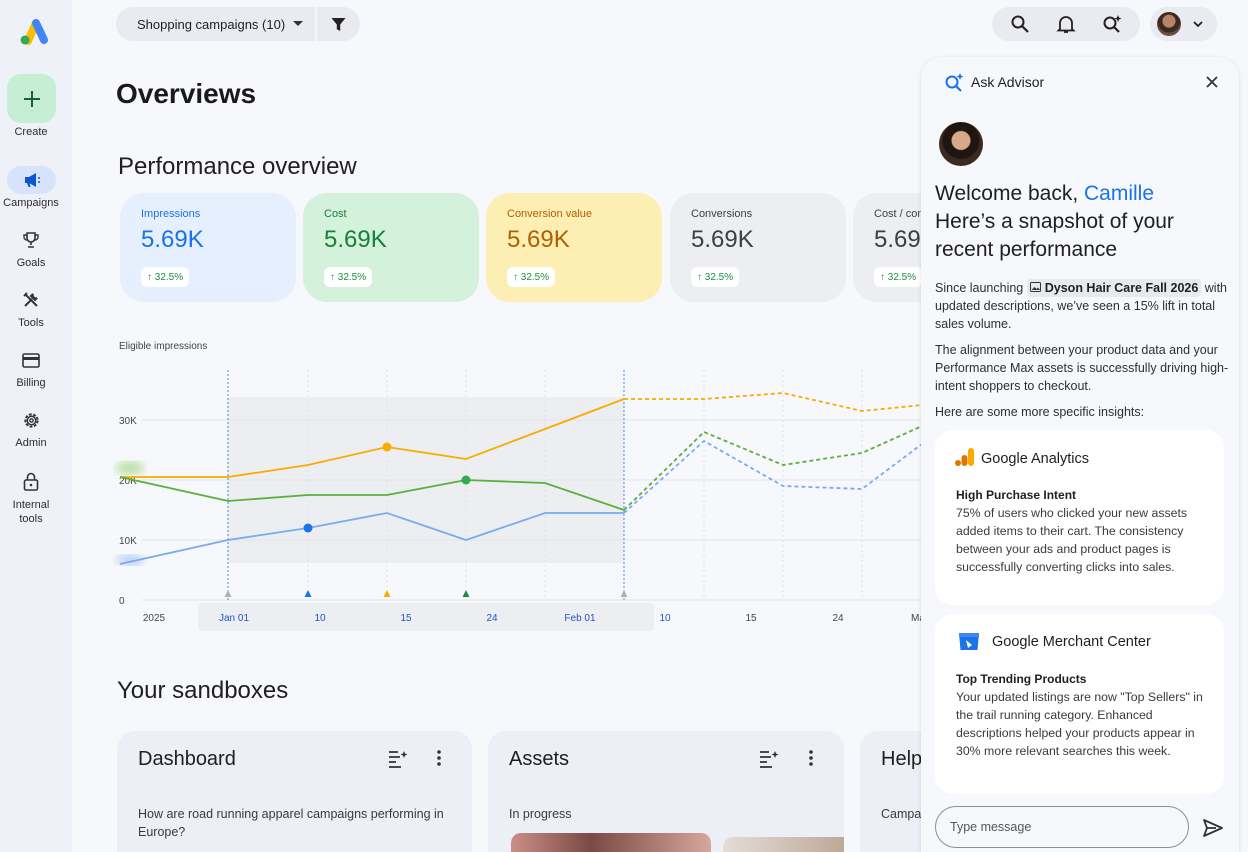  What do you see at coordinates (574, 247) in the screenshot?
I see `metric-card-conversion-value: Conversion value 5.69K ↑ 32.5%` at bounding box center [574, 247].